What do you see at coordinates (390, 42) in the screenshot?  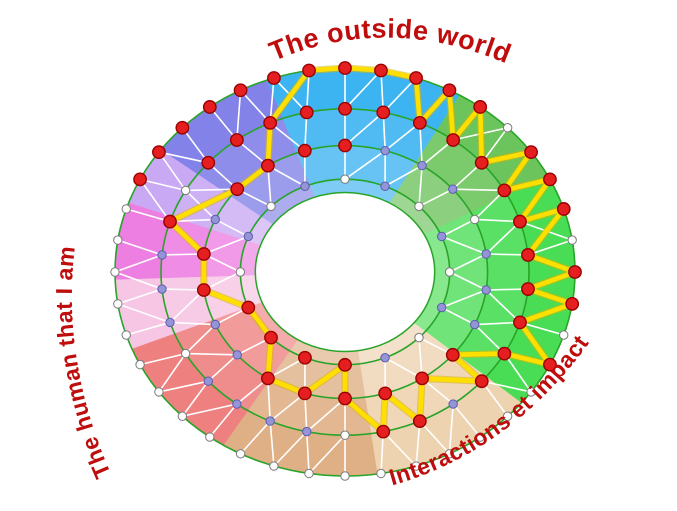 I see `label-outside-world: The outside world` at bounding box center [390, 42].